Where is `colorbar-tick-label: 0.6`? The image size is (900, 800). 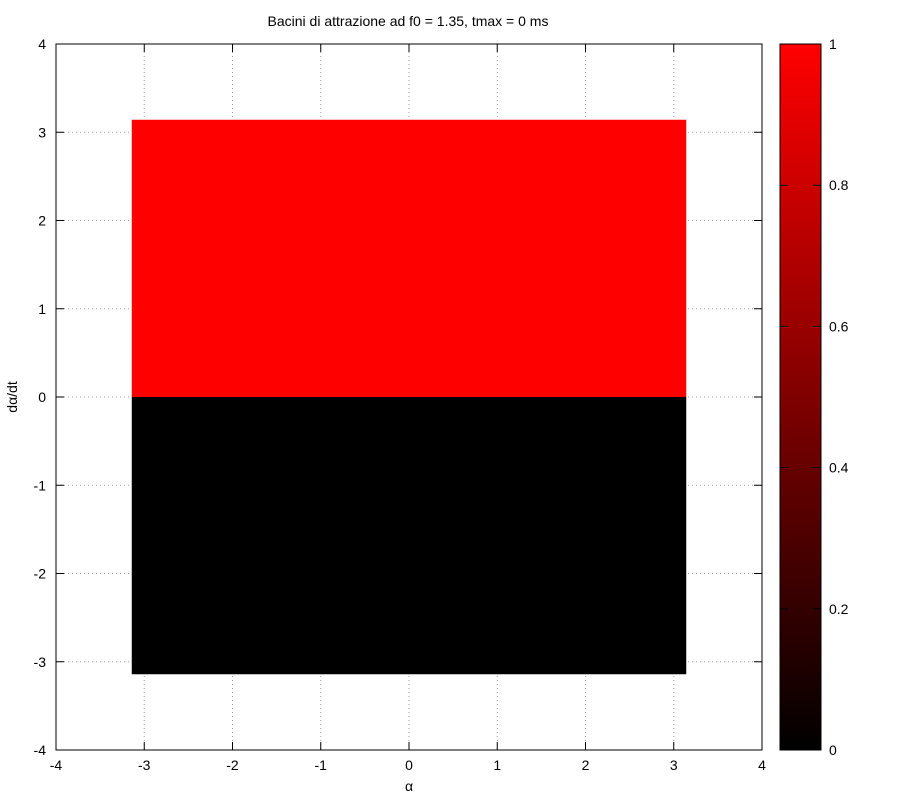
colorbar-tick-label: 0.6 is located at coordinates (839, 326).